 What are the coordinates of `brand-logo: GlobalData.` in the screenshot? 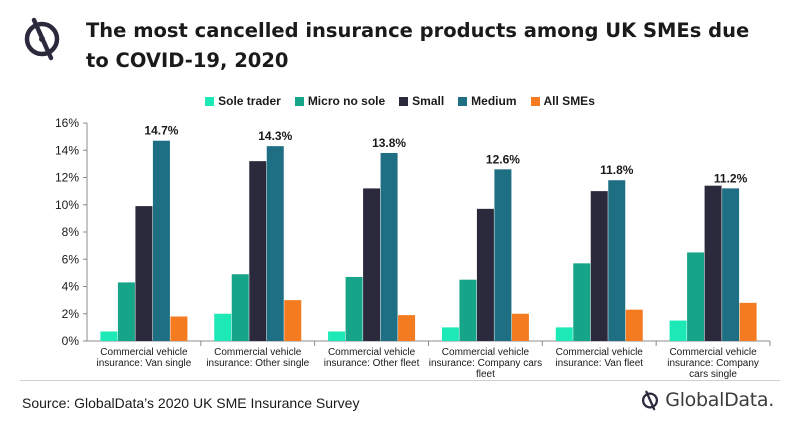 It's located at (706, 400).